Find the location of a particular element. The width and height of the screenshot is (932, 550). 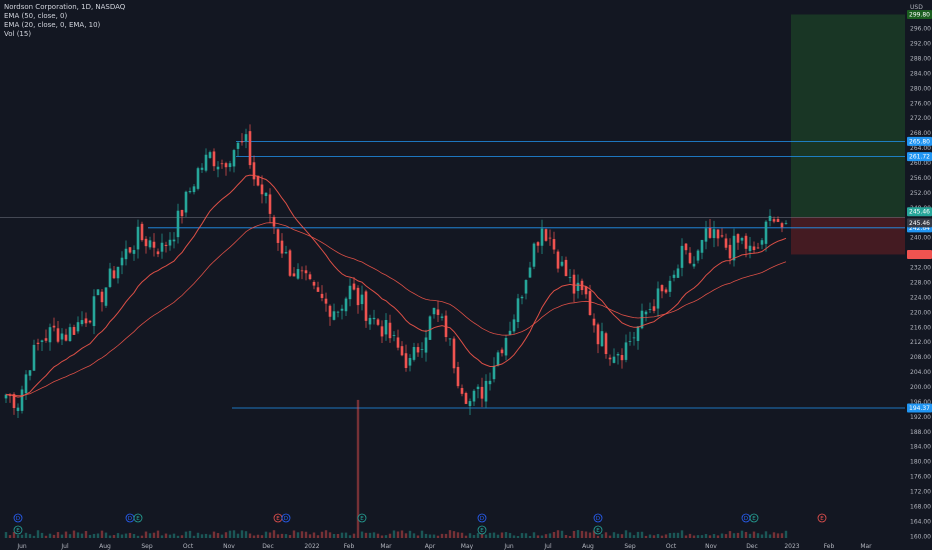

profit-zone is located at coordinates (848, 116).